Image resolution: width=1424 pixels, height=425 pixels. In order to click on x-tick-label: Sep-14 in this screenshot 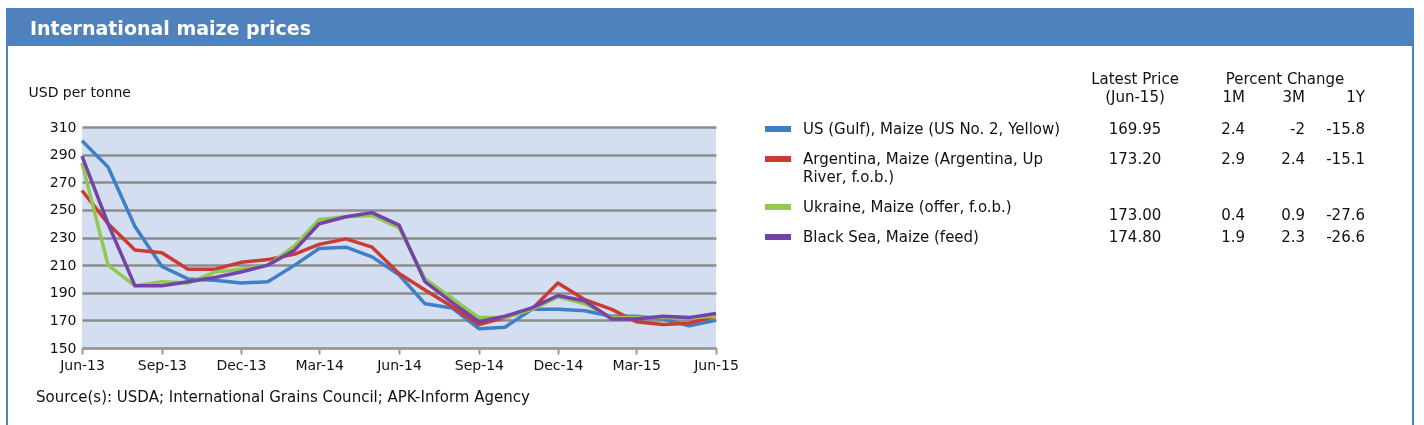, I will do `click(479, 364)`.